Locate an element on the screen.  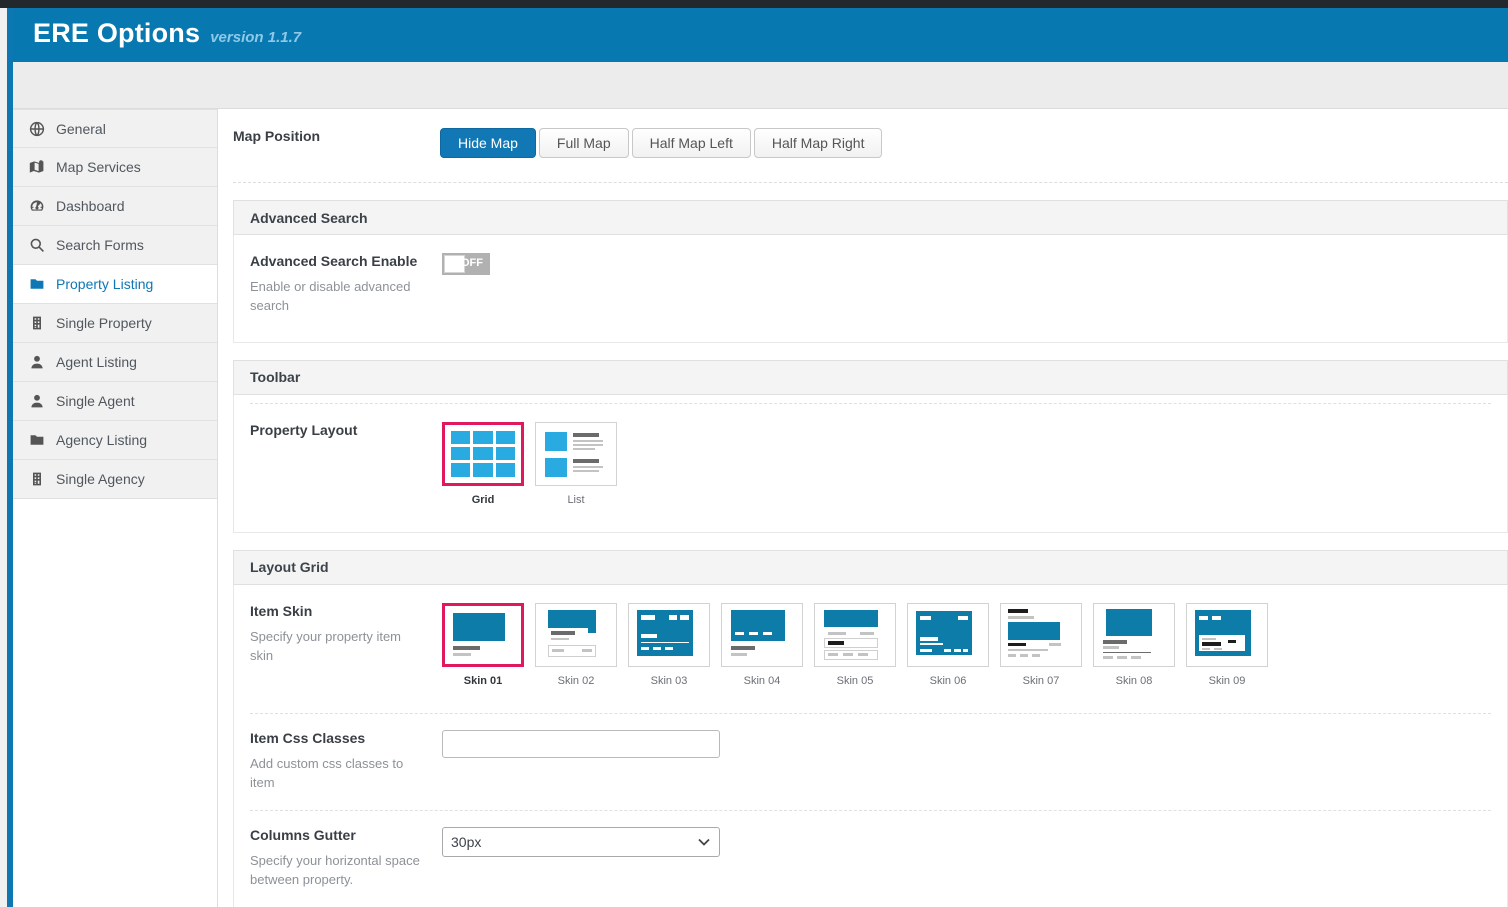
map-icon is located at coordinates (37, 167).